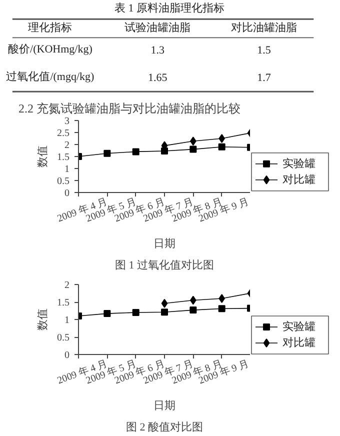 This screenshot has width=340, height=436. Describe the element at coordinates (63, 133) in the screenshot. I see `y-tick-label: 2.5` at that location.